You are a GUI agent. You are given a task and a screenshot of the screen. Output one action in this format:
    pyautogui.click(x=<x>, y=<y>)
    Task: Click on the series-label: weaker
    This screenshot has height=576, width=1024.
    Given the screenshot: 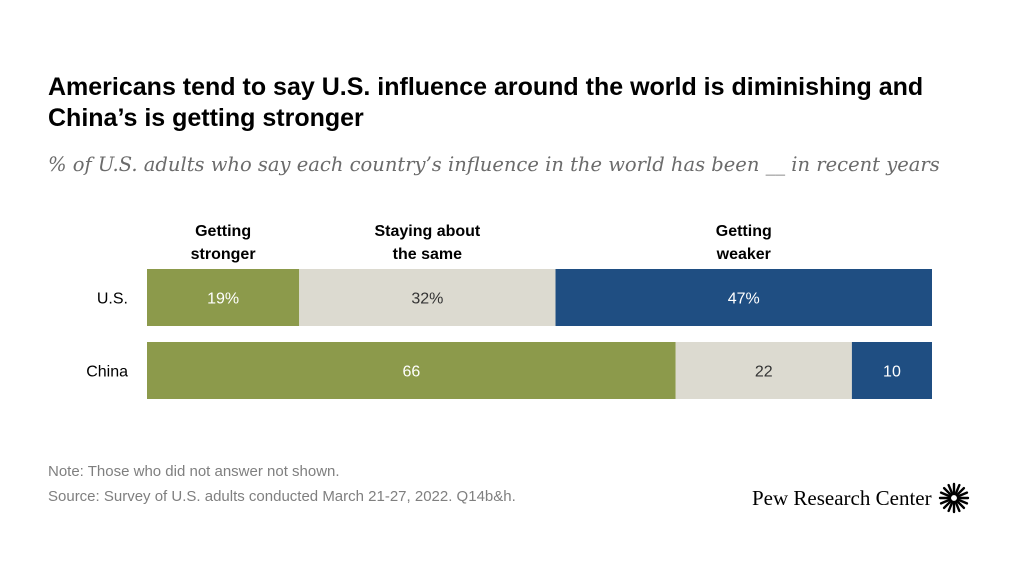 What is the action you would take?
    pyautogui.click(x=743, y=254)
    